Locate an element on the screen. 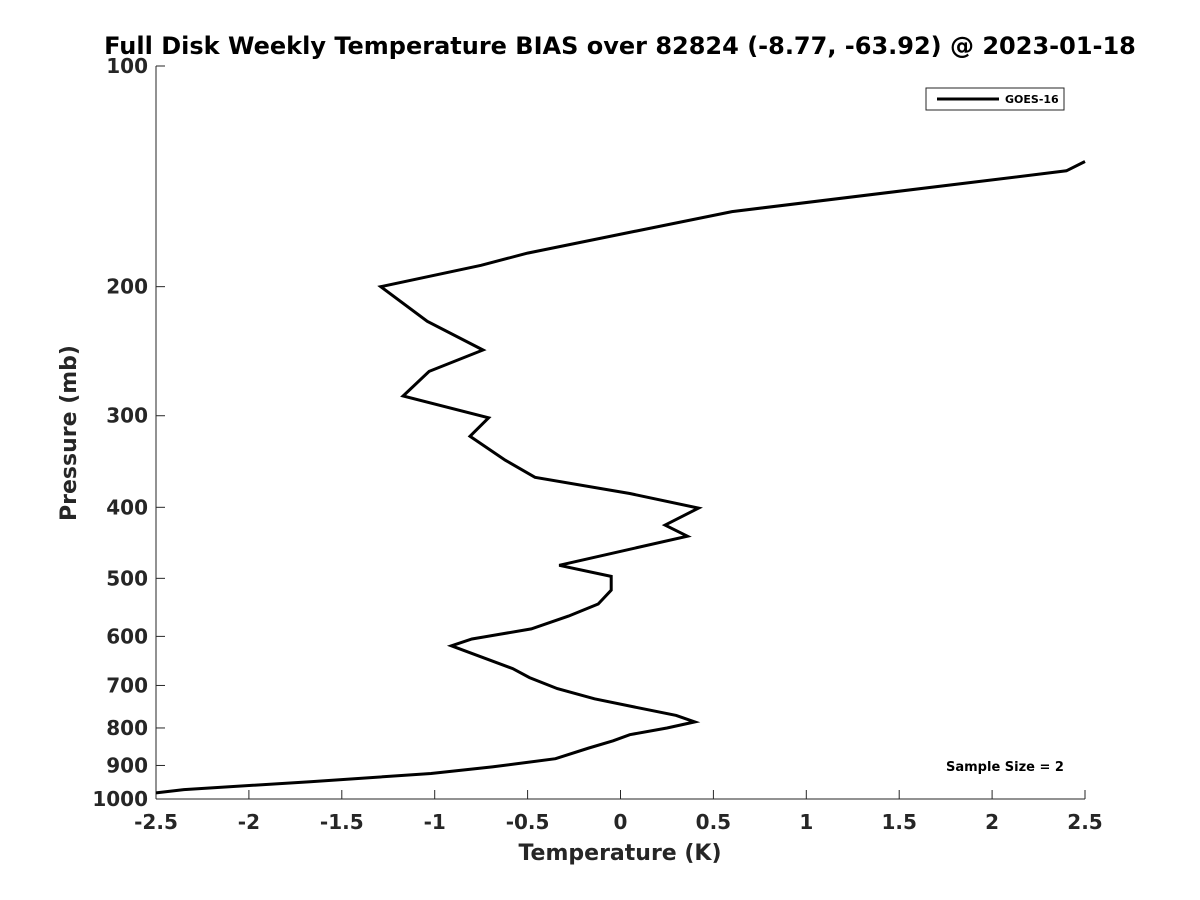 Image resolution: width=1200 pixels, height=900 pixels. x-axis-label: Temperature (K) is located at coordinates (619, 853).